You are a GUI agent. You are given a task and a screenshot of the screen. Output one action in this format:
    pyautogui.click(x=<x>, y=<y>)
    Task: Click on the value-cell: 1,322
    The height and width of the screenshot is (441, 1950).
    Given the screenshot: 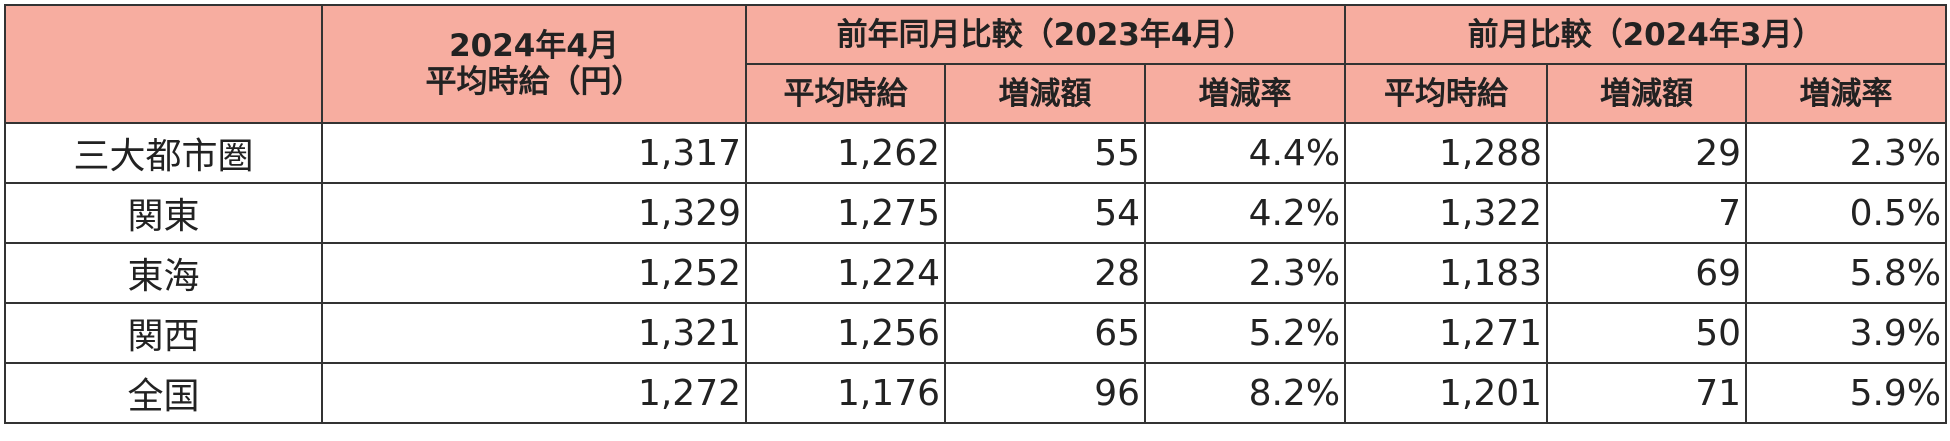 What is the action you would take?
    pyautogui.click(x=1446, y=213)
    